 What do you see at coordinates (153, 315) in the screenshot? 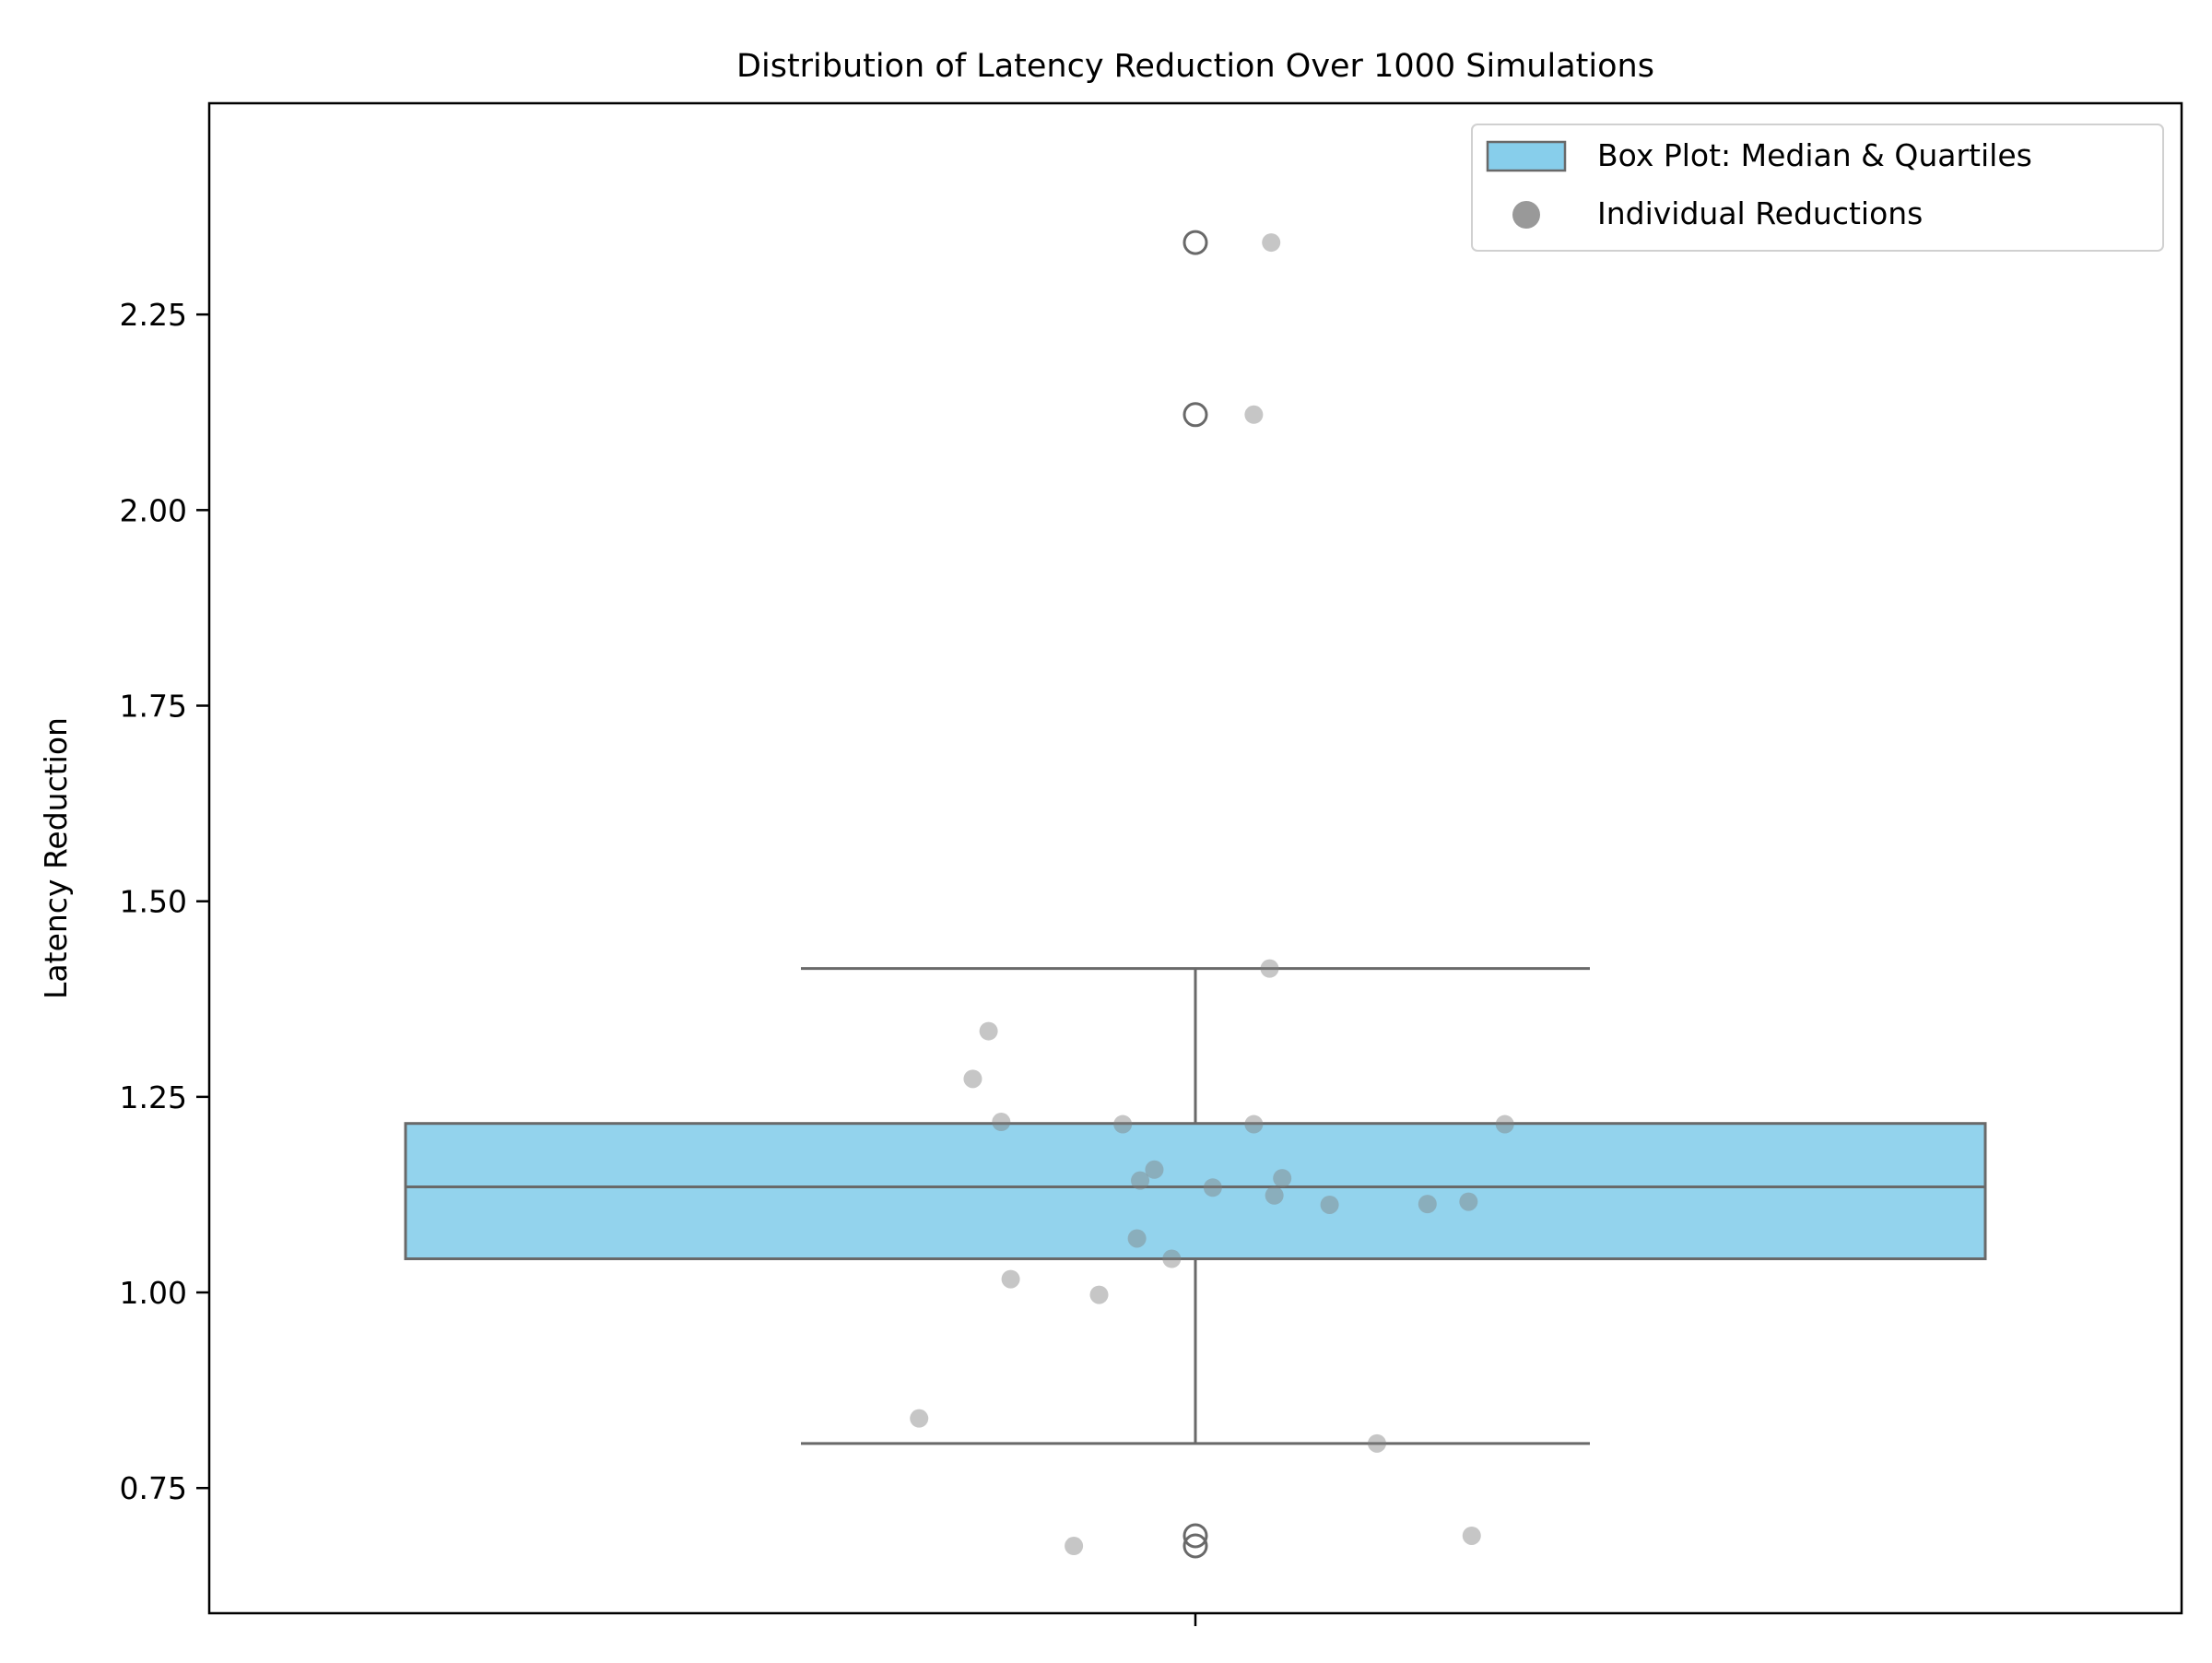
I see `y-tick-label: 2.25` at bounding box center [153, 315].